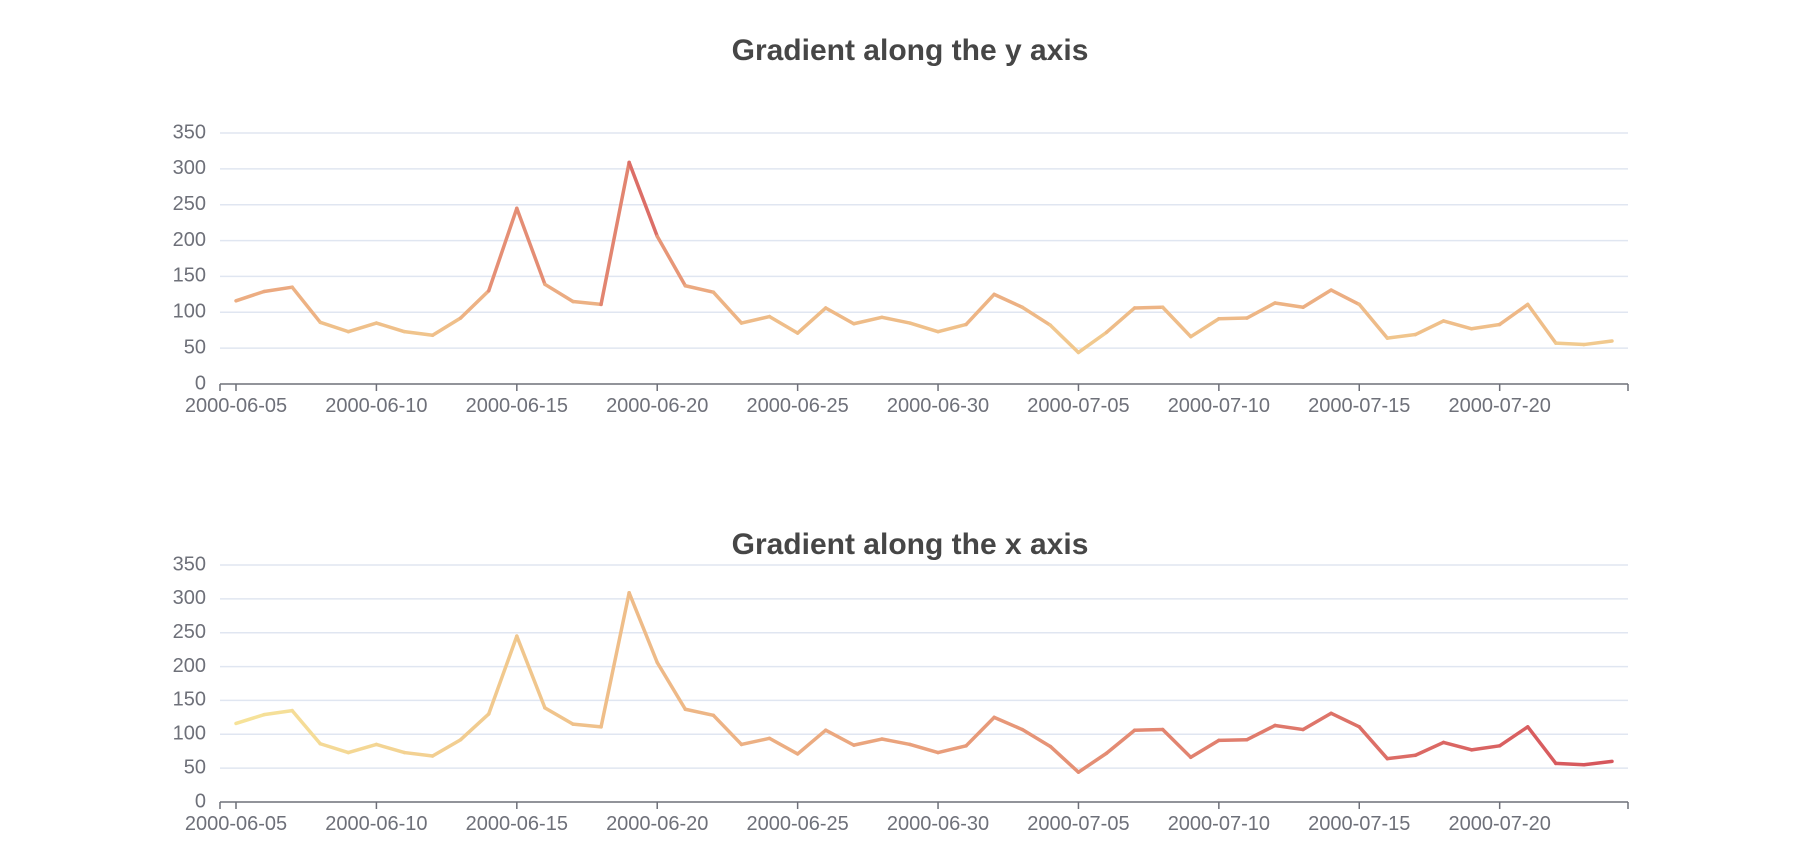  What do you see at coordinates (1219, 824) in the screenshot?
I see `x-tick-label: 2000-07-10` at bounding box center [1219, 824].